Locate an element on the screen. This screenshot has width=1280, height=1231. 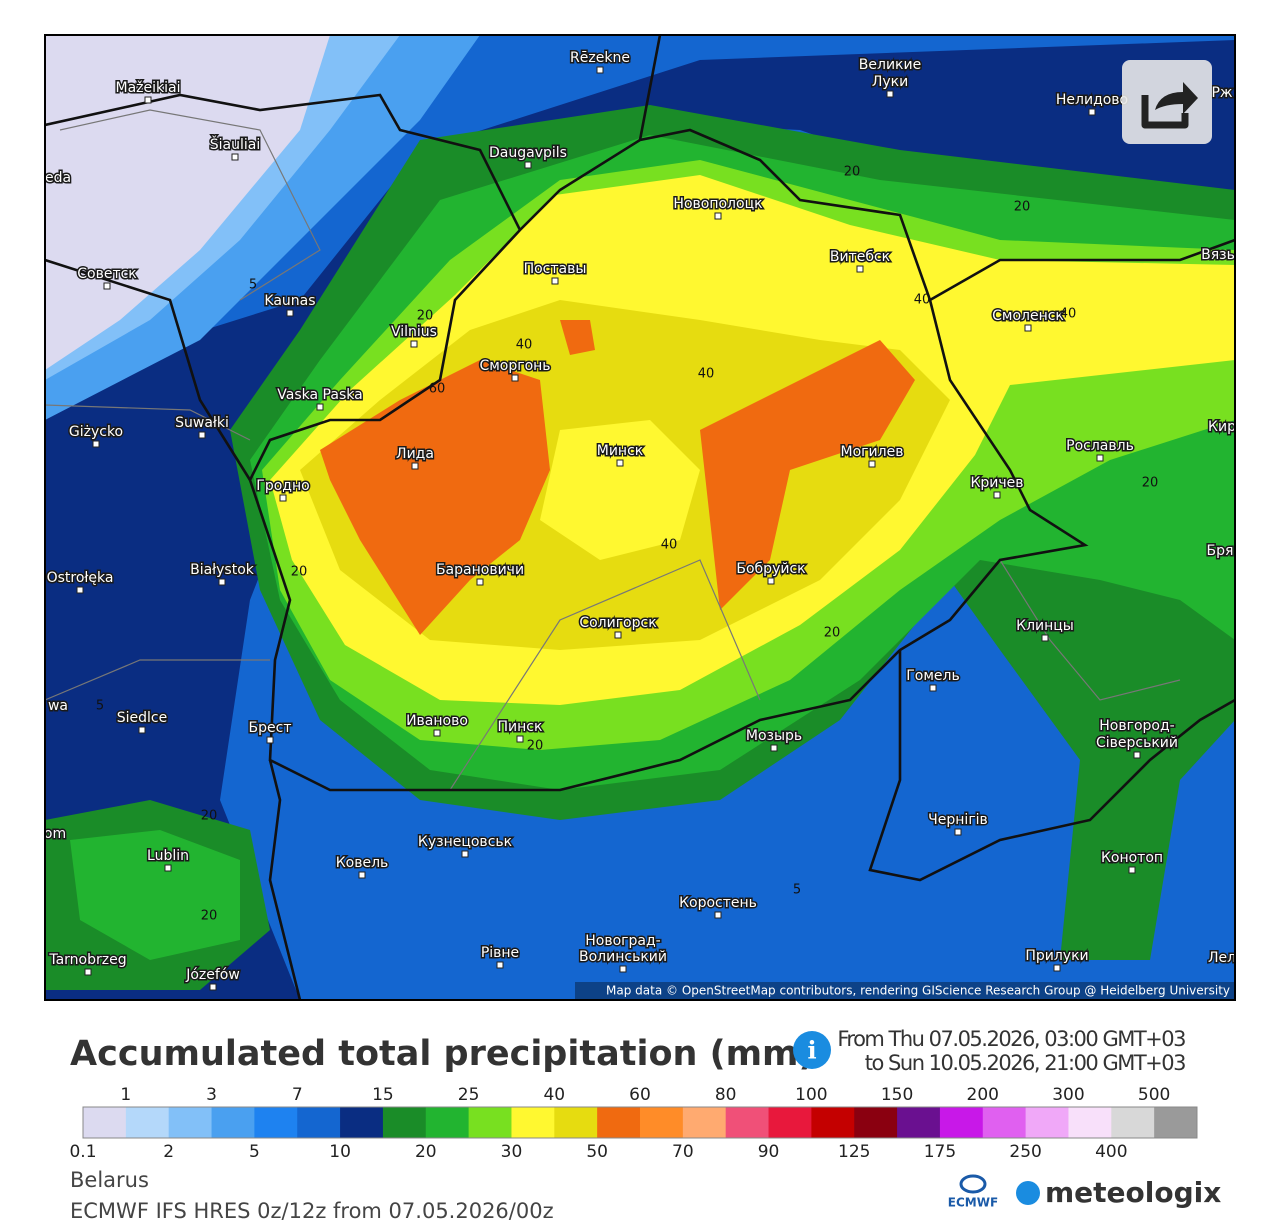
city-label: Šiauliai is located at coordinates (235, 144).